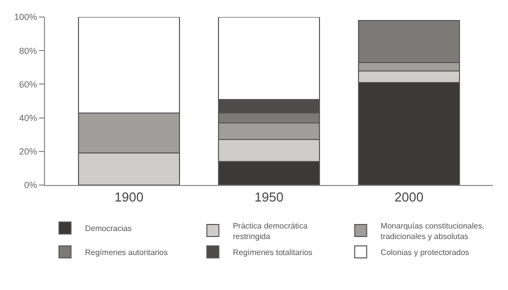  What do you see at coordinates (432, 231) in the screenshot?
I see `legend-label: Monarquías constitucionales, tradicionales y absolutas` at bounding box center [432, 231].